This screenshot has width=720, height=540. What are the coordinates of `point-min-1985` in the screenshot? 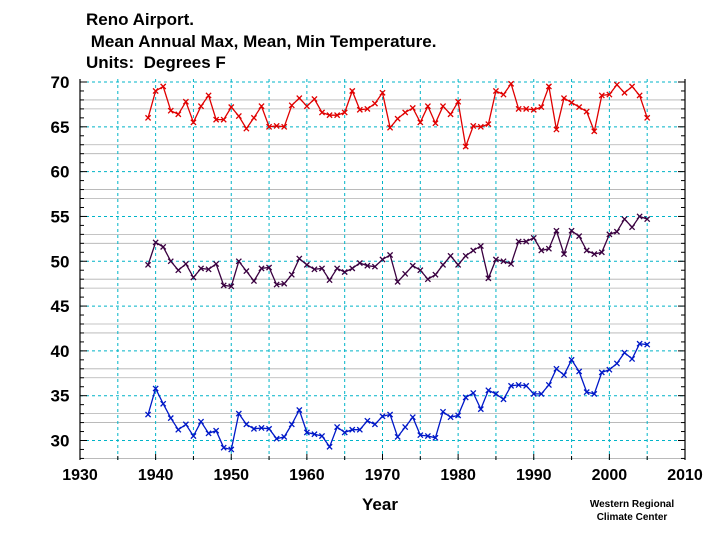 It's located at (495, 393).